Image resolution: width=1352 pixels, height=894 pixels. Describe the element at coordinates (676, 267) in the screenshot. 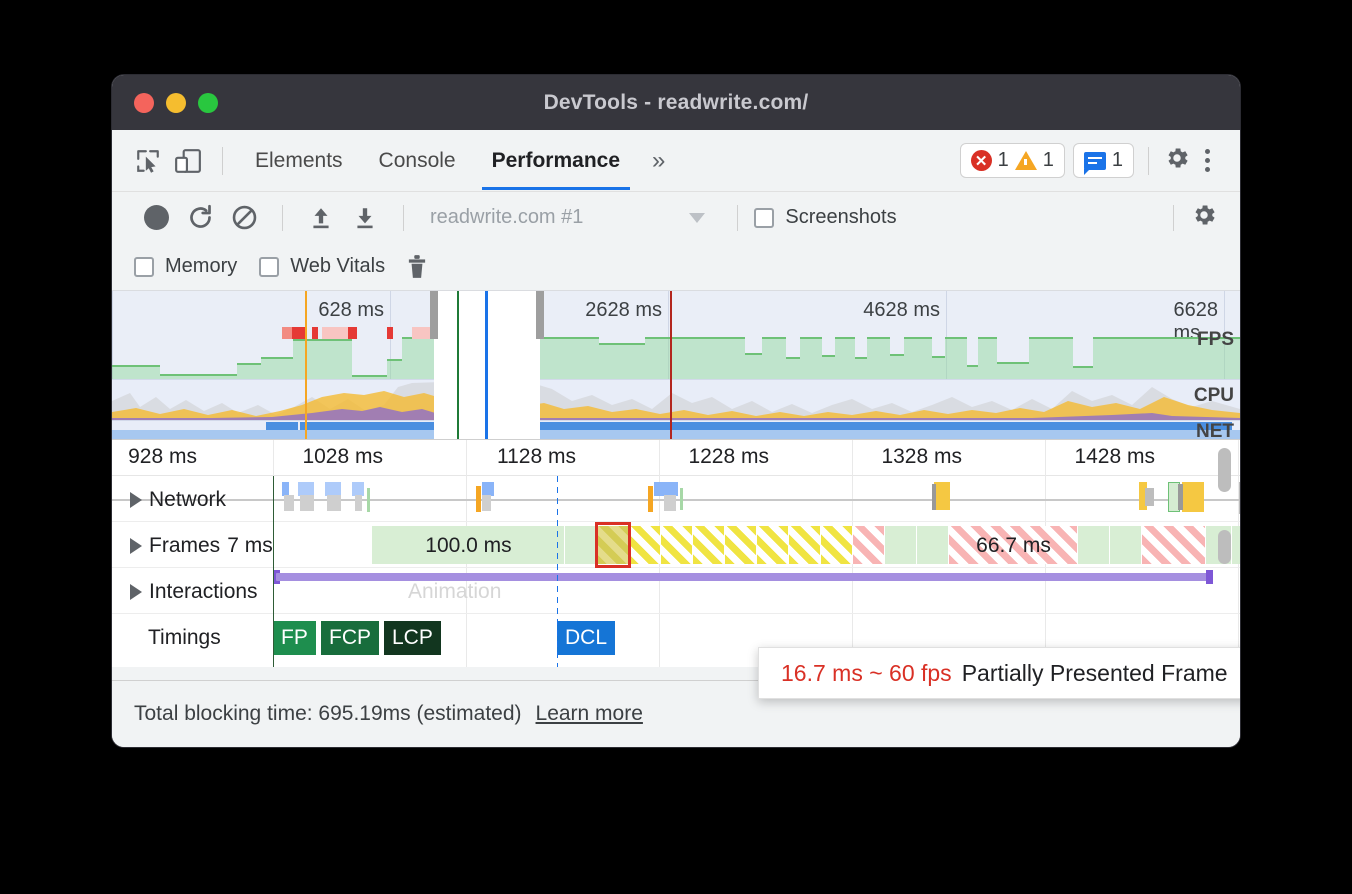

I see `performance-toolbar-secondary: Memory Web Vitals` at that location.